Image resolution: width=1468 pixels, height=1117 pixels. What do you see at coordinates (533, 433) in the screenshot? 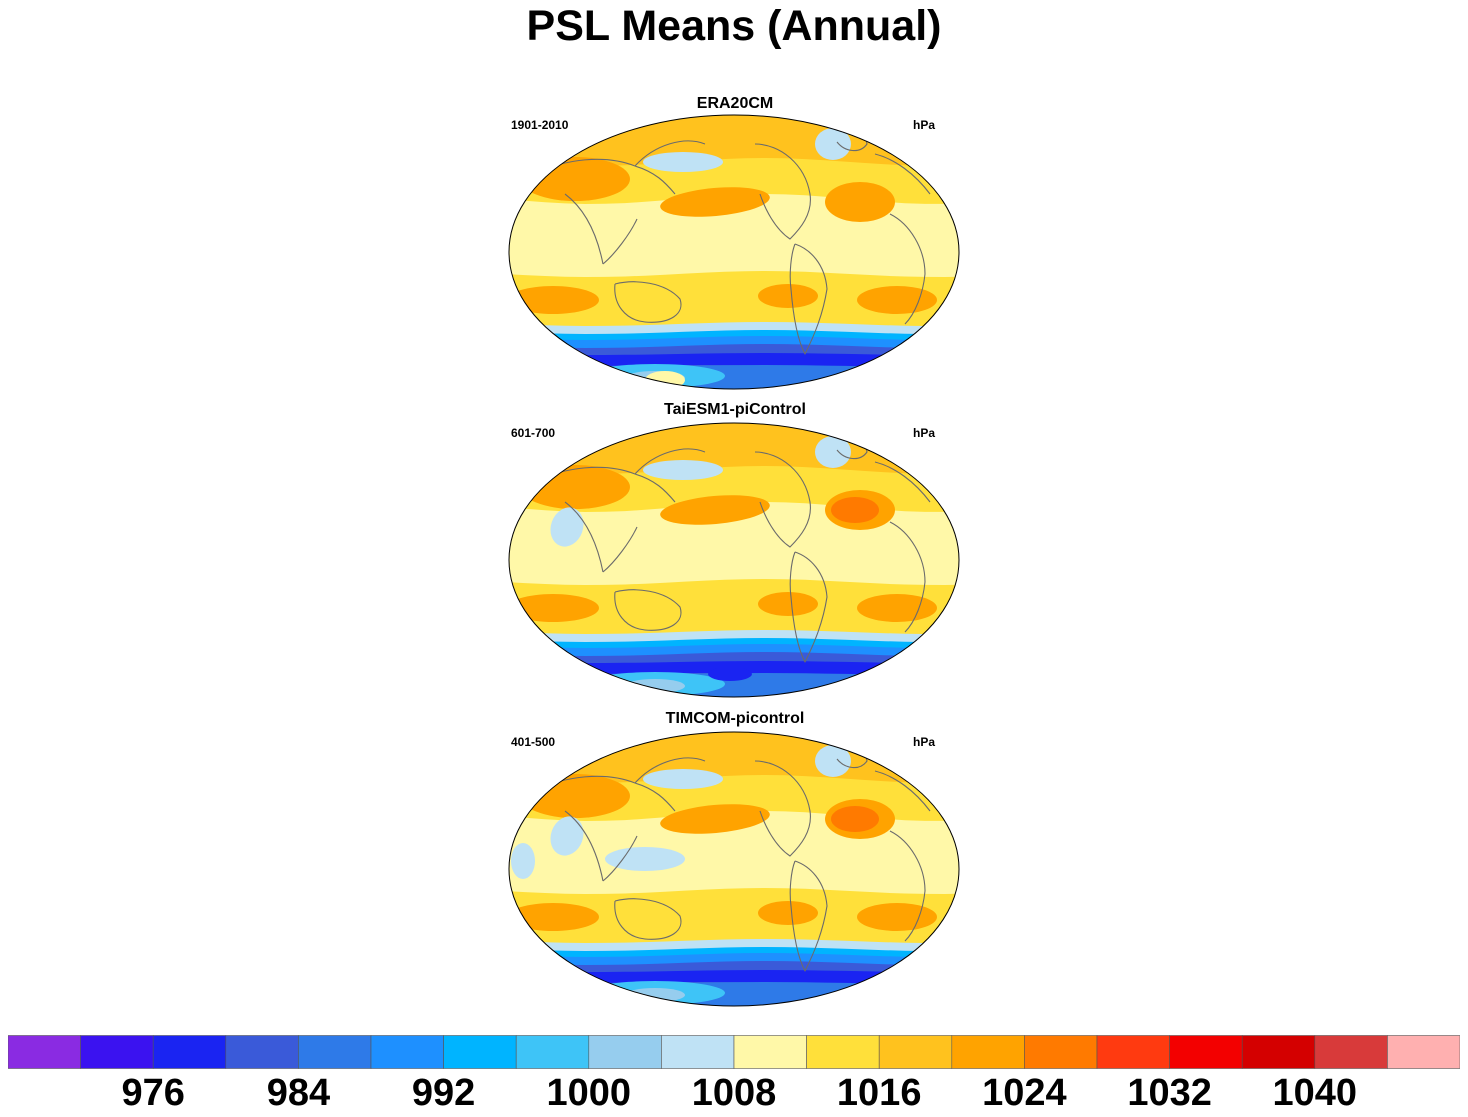
I see `panel-period: 601-700` at bounding box center [533, 433].